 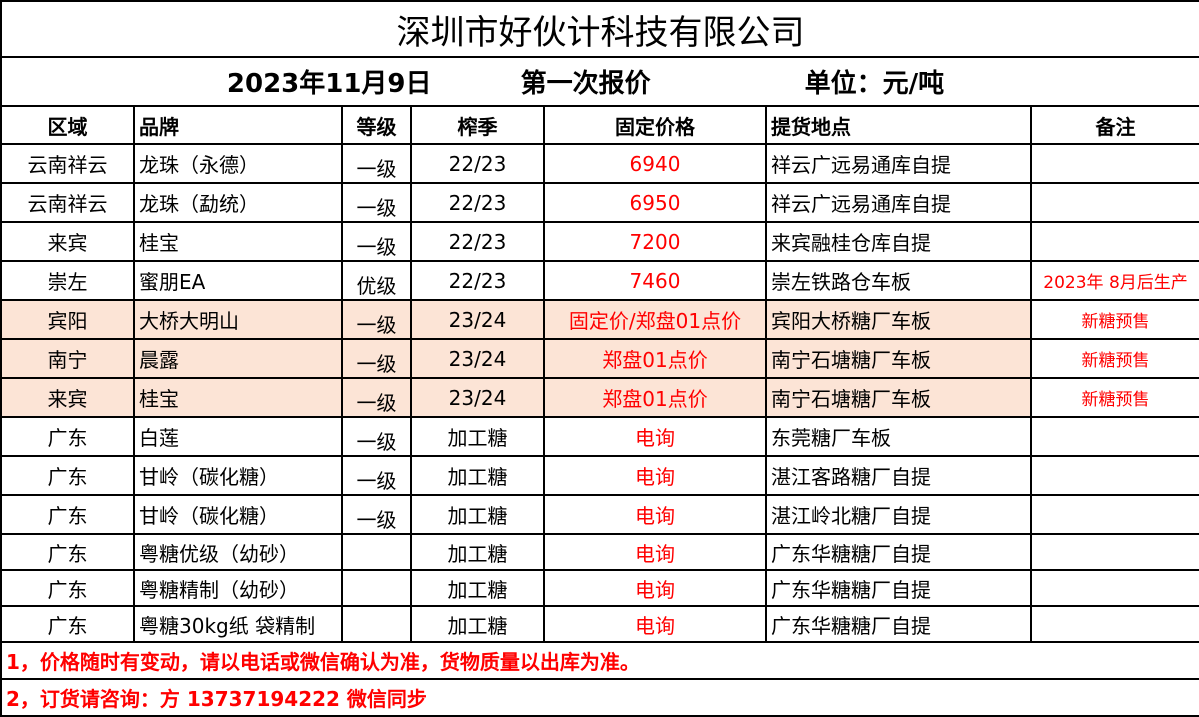 What do you see at coordinates (376, 125) in the screenshot?
I see `header-grade: 等级` at bounding box center [376, 125].